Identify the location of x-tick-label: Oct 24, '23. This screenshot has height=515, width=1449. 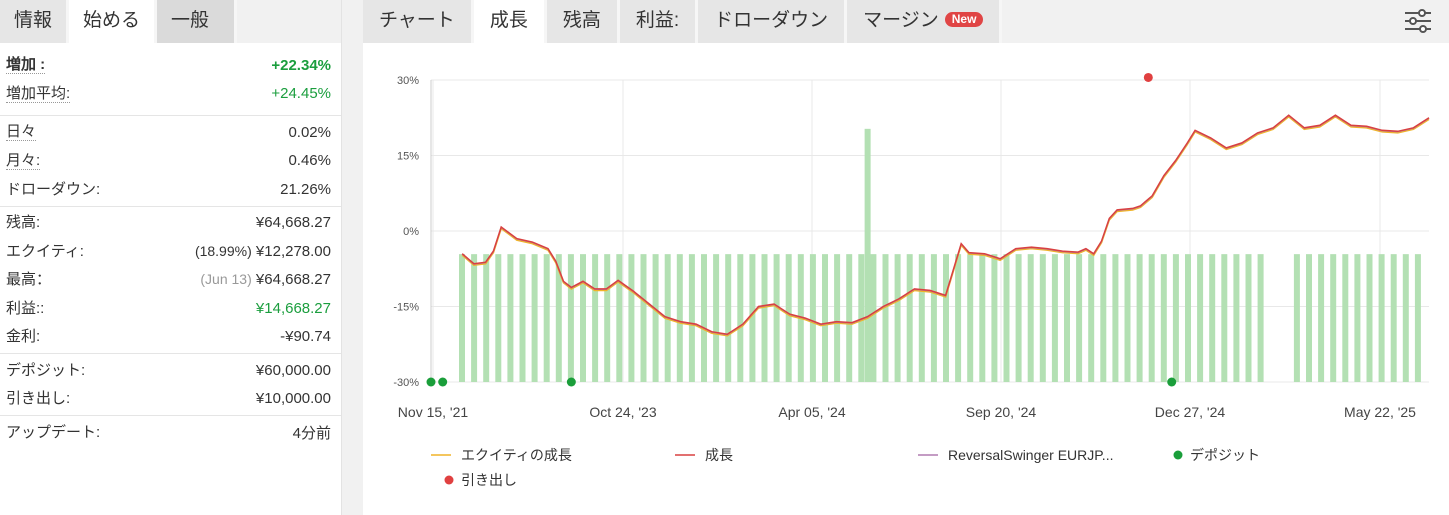
(622, 412).